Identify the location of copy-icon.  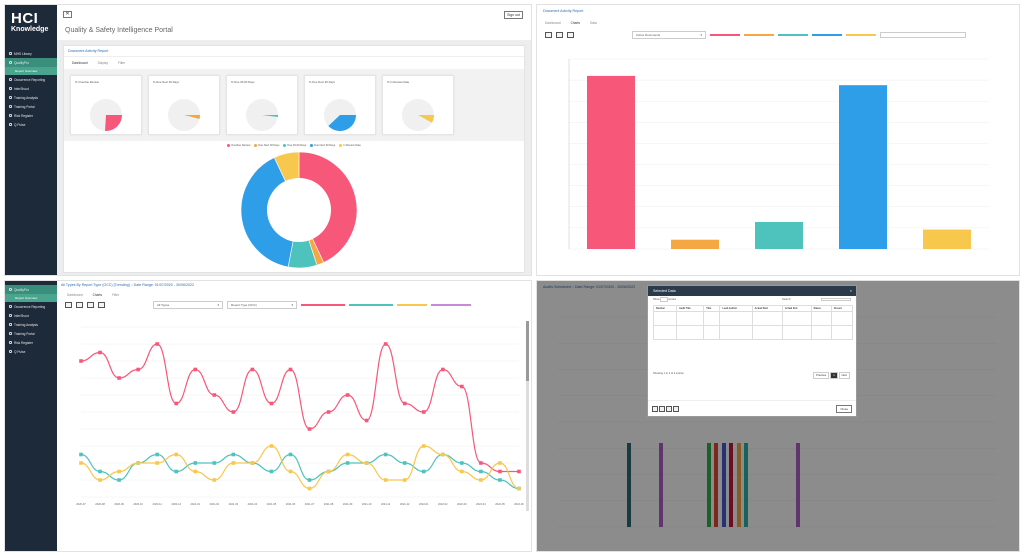
(655, 409).